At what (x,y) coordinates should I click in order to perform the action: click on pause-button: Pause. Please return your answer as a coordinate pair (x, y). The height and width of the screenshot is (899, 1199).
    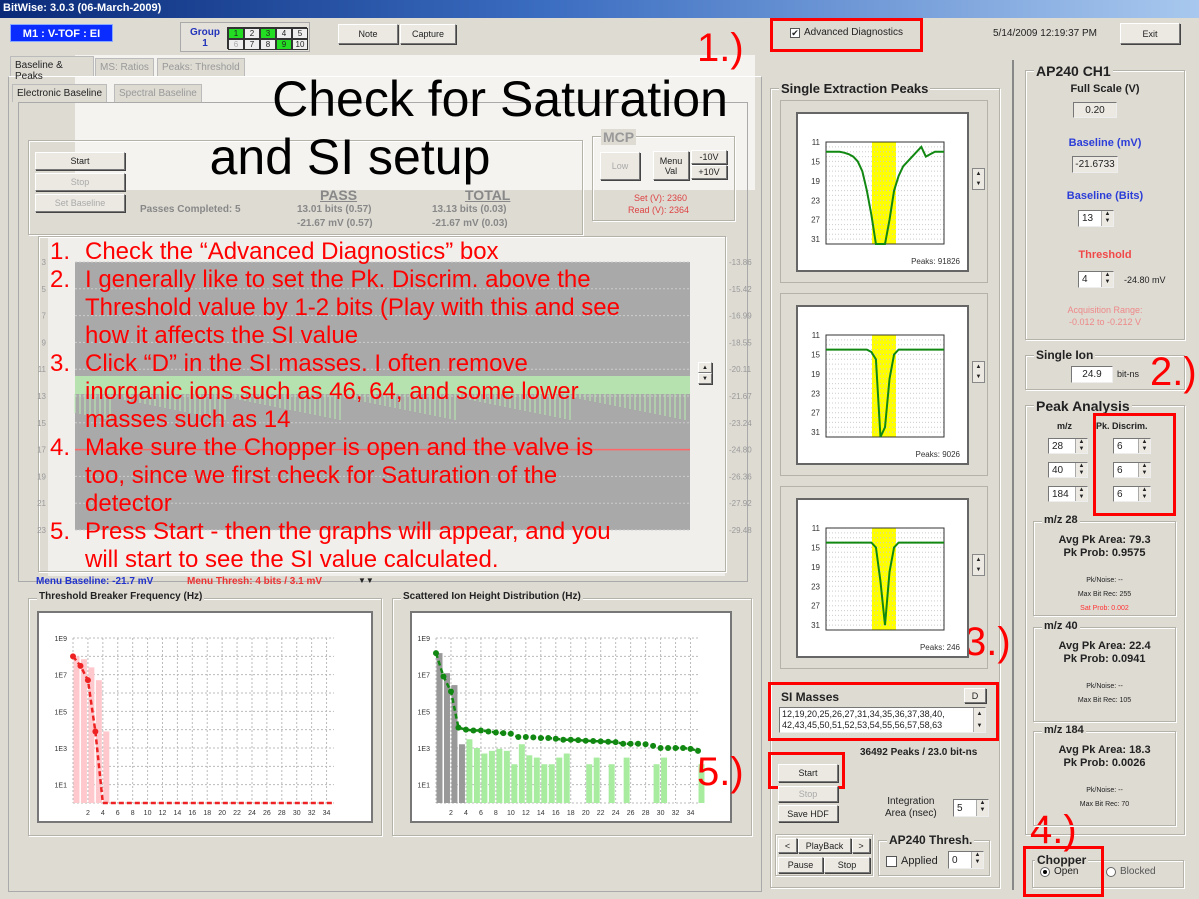
    Looking at the image, I should click on (800, 865).